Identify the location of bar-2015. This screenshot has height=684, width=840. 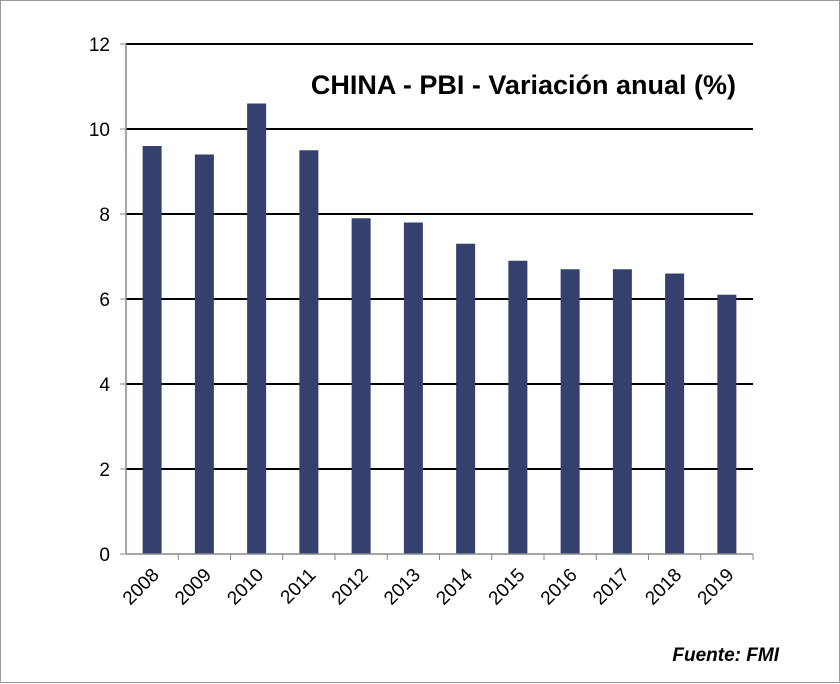
(518, 407).